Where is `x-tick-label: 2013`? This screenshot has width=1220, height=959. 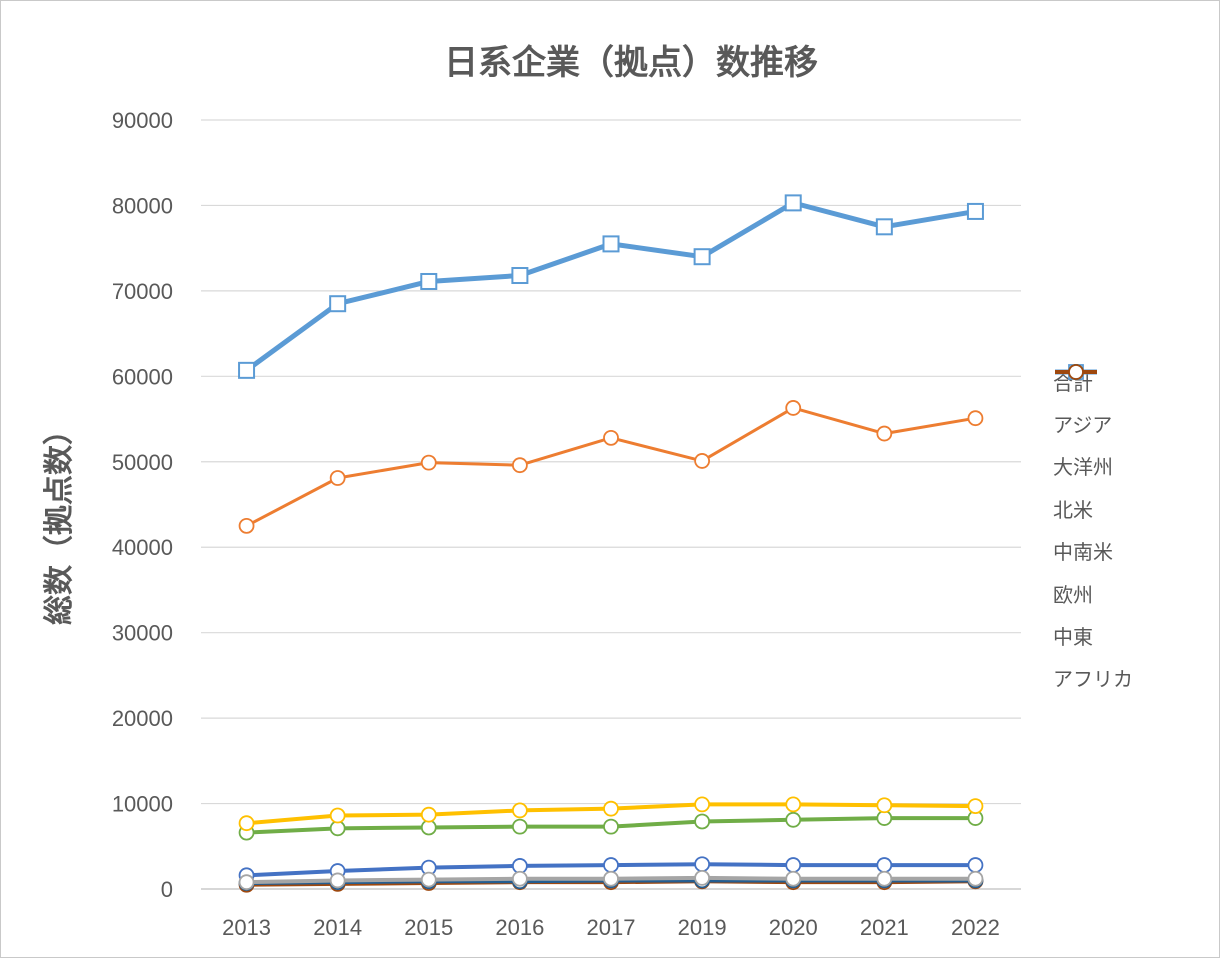 x-tick-label: 2013 is located at coordinates (246, 927).